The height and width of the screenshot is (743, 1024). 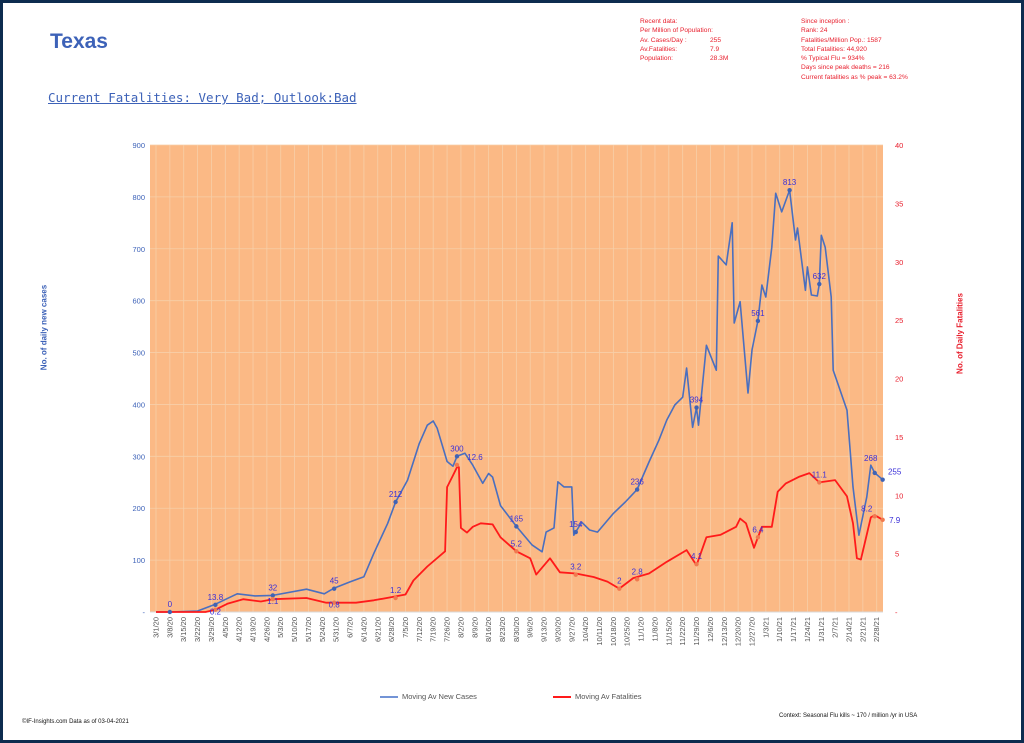 I want to click on data-label: 3.2, so click(x=576, y=567).